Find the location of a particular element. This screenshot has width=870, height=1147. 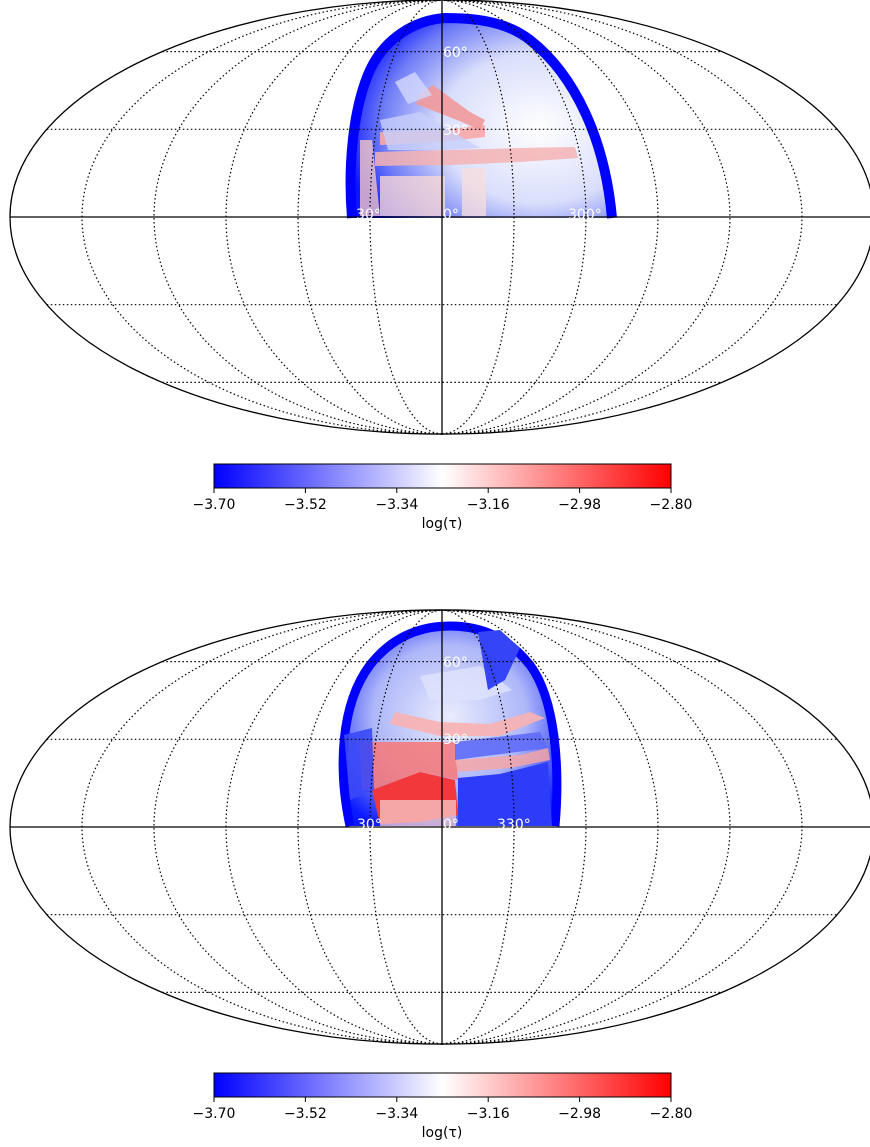

colorbar-2: −3.70 −3.52 −3.34 −3.16 −2.98 −2.80 is located at coordinates (443, 1097).